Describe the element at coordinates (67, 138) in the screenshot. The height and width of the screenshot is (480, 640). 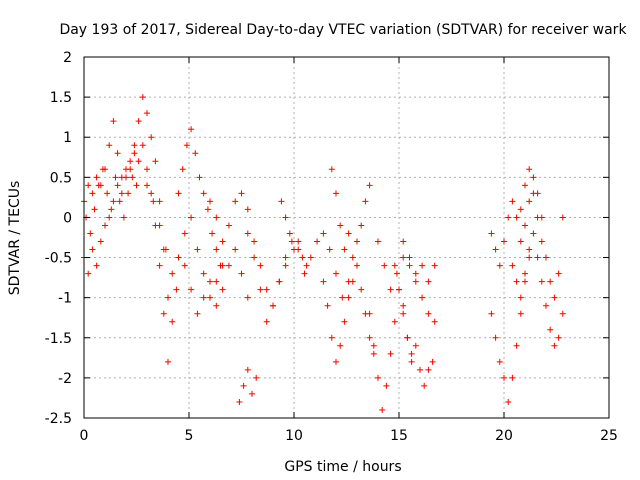
I see `y-tick-label: 1` at that location.